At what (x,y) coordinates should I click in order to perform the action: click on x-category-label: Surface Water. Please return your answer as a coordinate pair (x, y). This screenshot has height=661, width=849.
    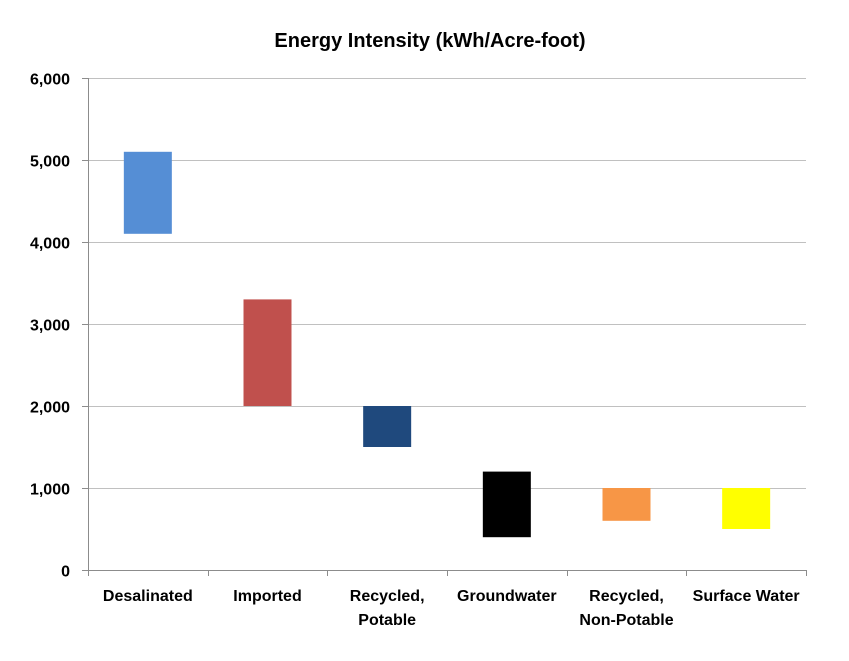
    Looking at the image, I should click on (746, 596).